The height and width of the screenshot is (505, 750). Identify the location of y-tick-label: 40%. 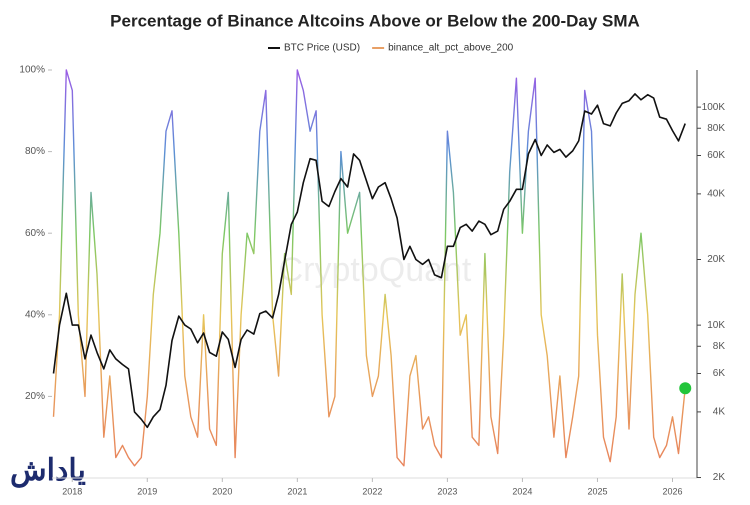
(35, 314).